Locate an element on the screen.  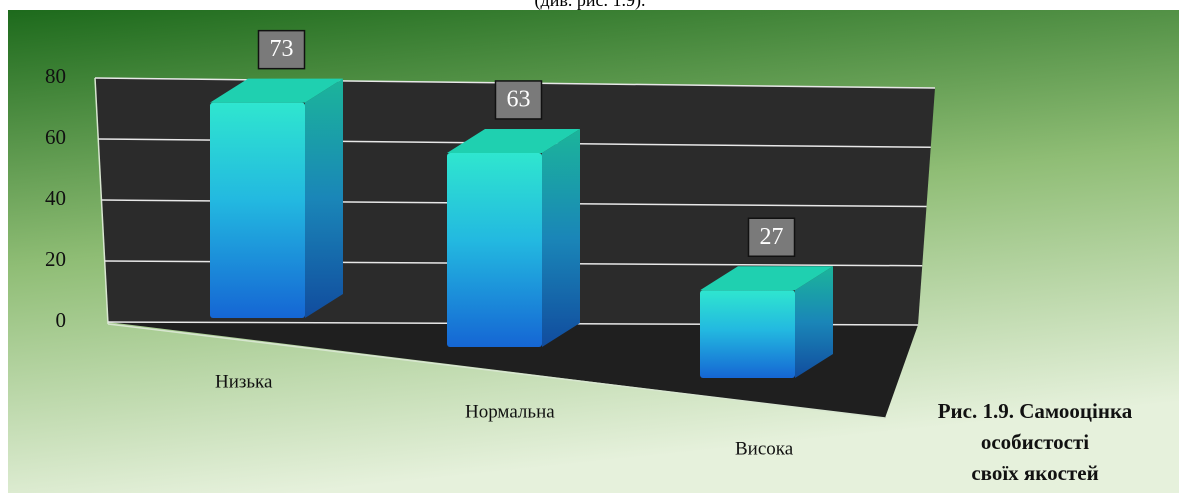
y-tick-label: 60 is located at coordinates (55, 137).